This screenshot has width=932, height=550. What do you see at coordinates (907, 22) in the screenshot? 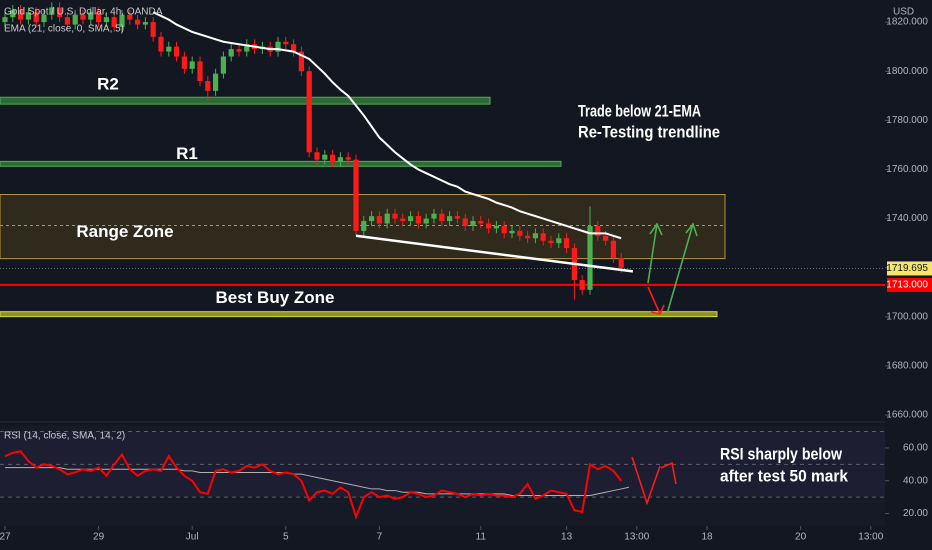
I see `y-tick-label: 1820.000` at bounding box center [907, 22].